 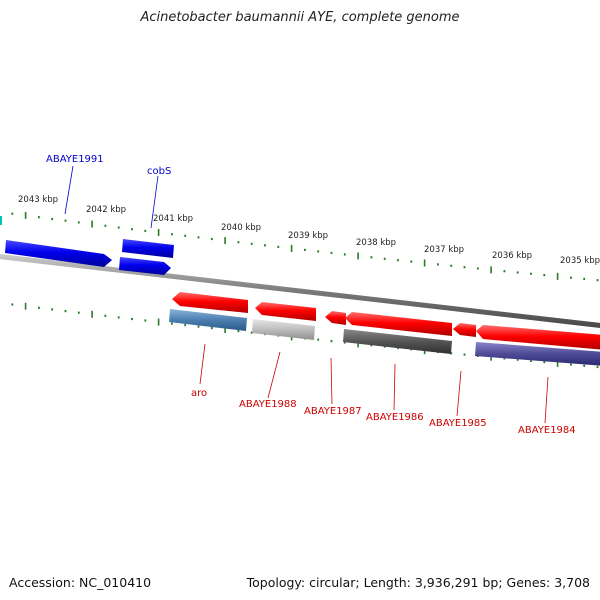 What do you see at coordinates (376, 243) in the screenshot?
I see `scale-label-2038: 2038 kbp` at bounding box center [376, 243].